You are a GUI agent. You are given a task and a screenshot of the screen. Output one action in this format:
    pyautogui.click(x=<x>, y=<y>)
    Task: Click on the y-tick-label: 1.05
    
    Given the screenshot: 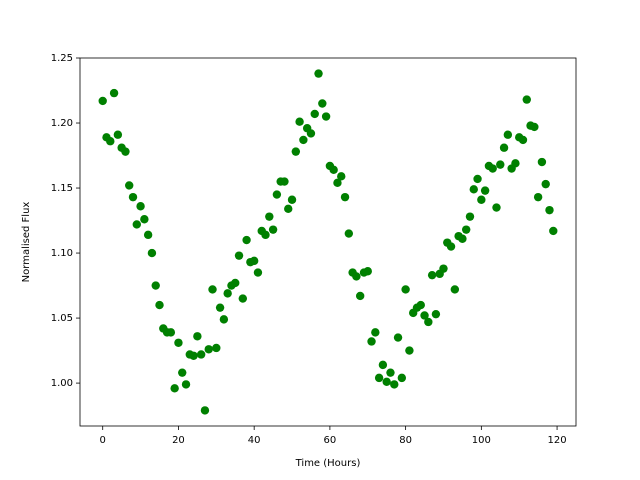 What is the action you would take?
    pyautogui.click(x=62, y=318)
    